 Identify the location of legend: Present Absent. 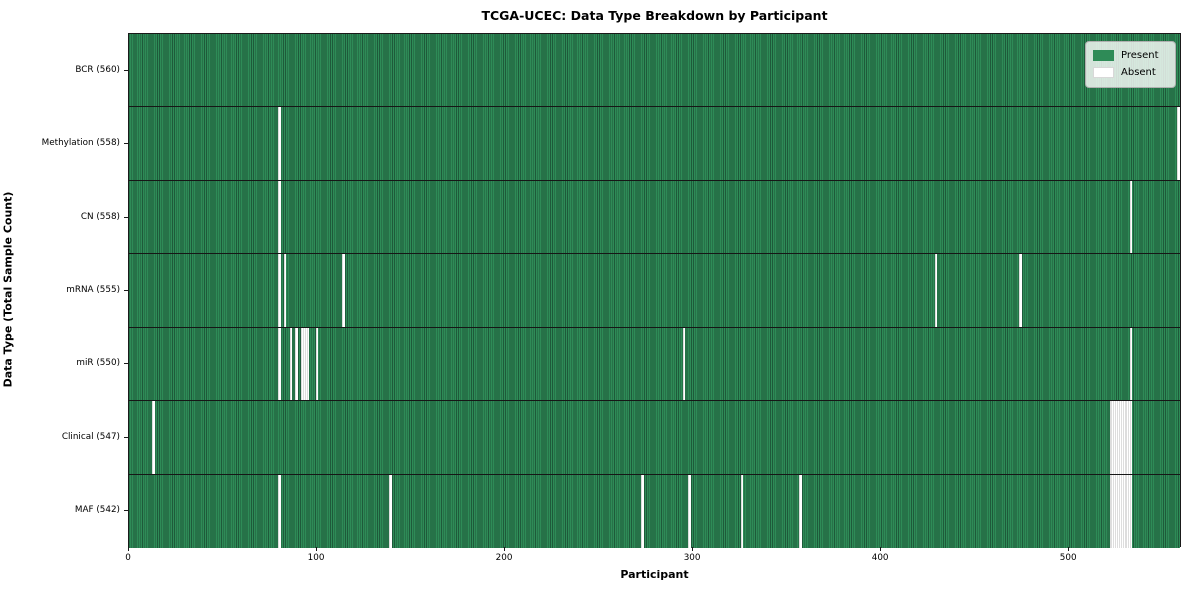
(1130, 64).